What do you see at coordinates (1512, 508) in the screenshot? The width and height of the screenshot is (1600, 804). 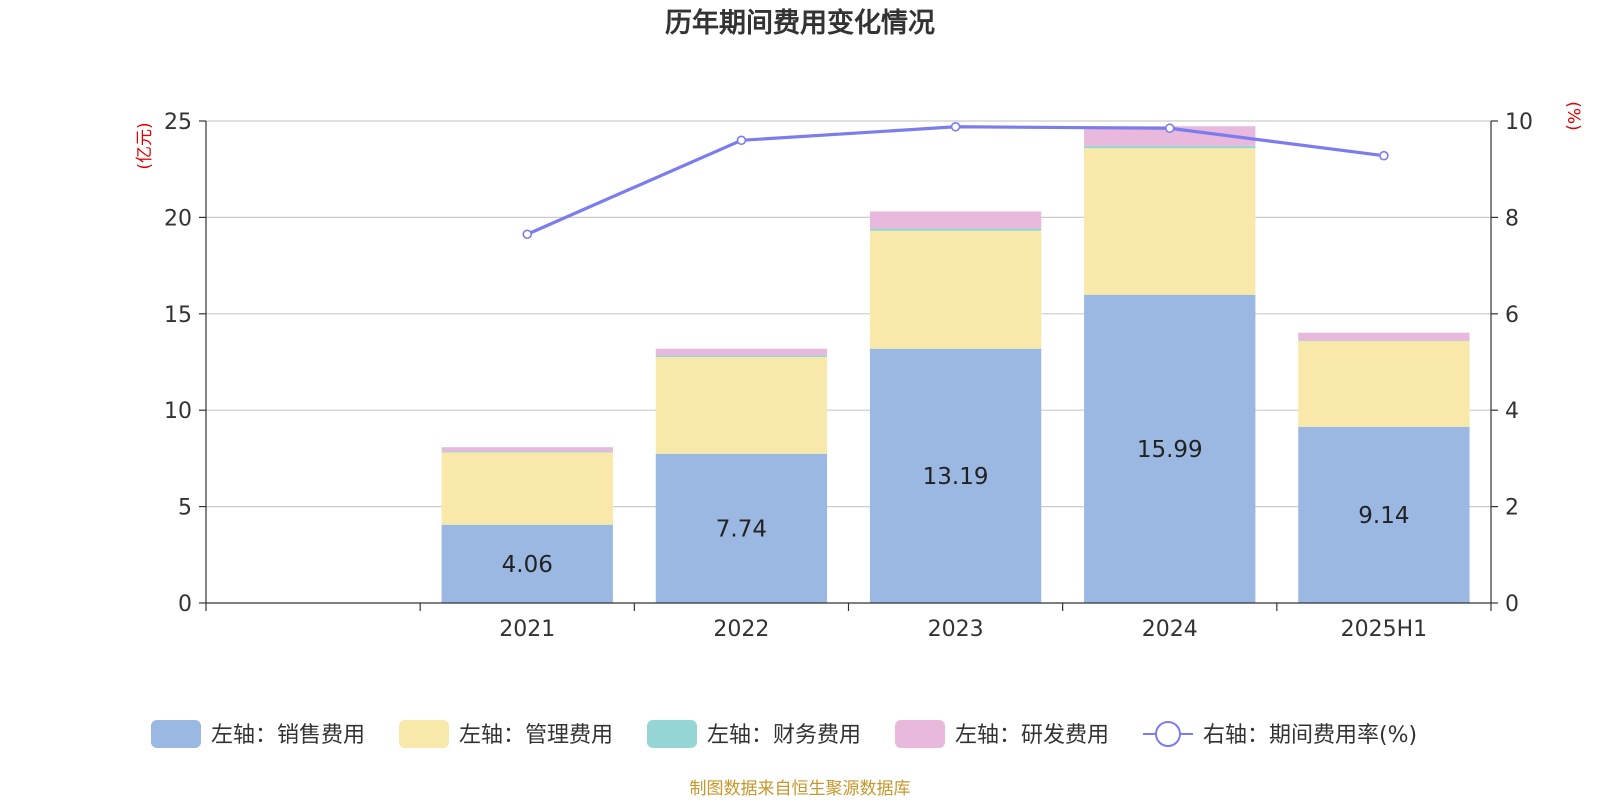 I see `y-right-tick-label: 2` at bounding box center [1512, 508].